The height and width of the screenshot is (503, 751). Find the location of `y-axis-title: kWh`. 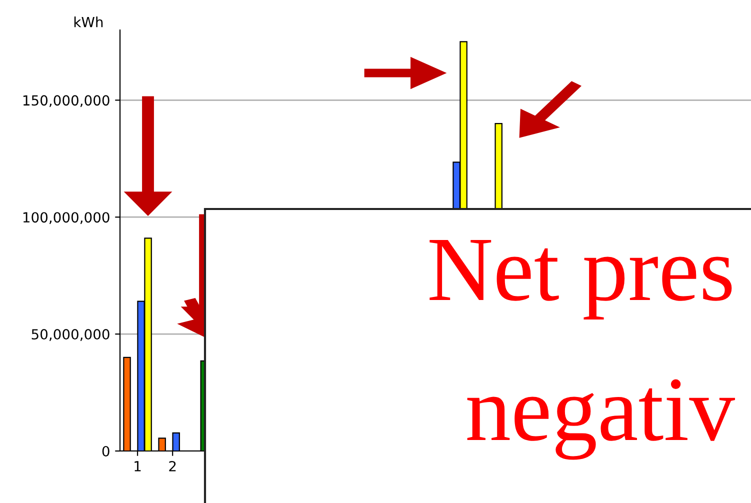

y-axis-title: kWh is located at coordinates (88, 22).